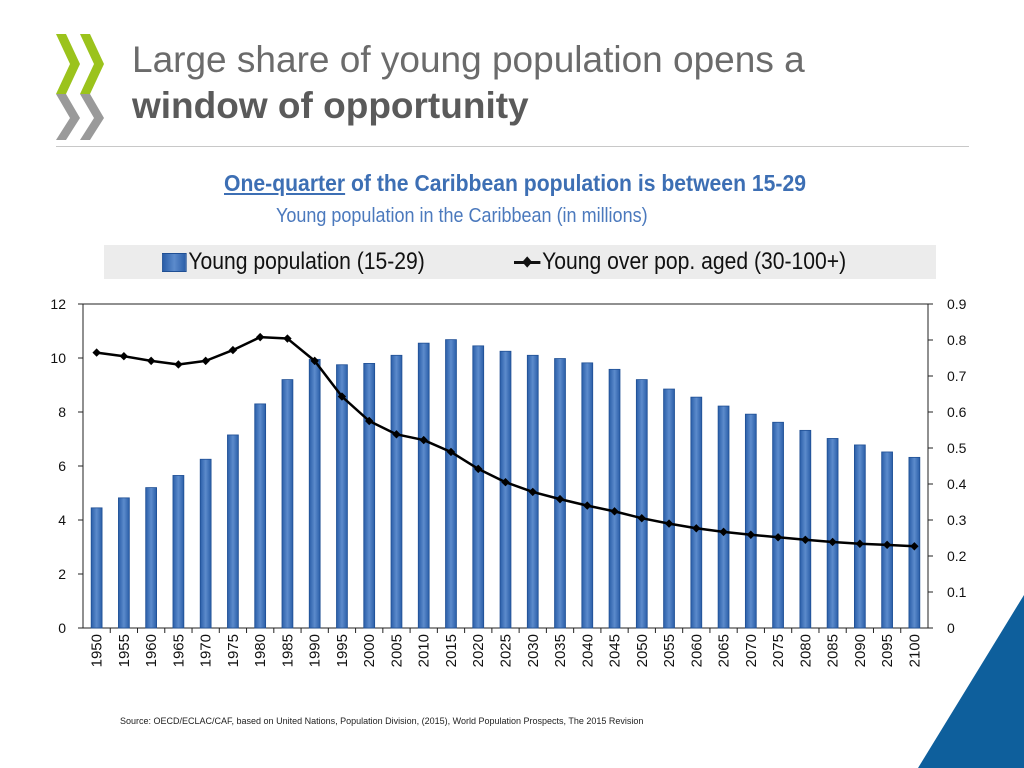  I want to click on legend-label-bars: Young population (15-29), so click(306, 261).